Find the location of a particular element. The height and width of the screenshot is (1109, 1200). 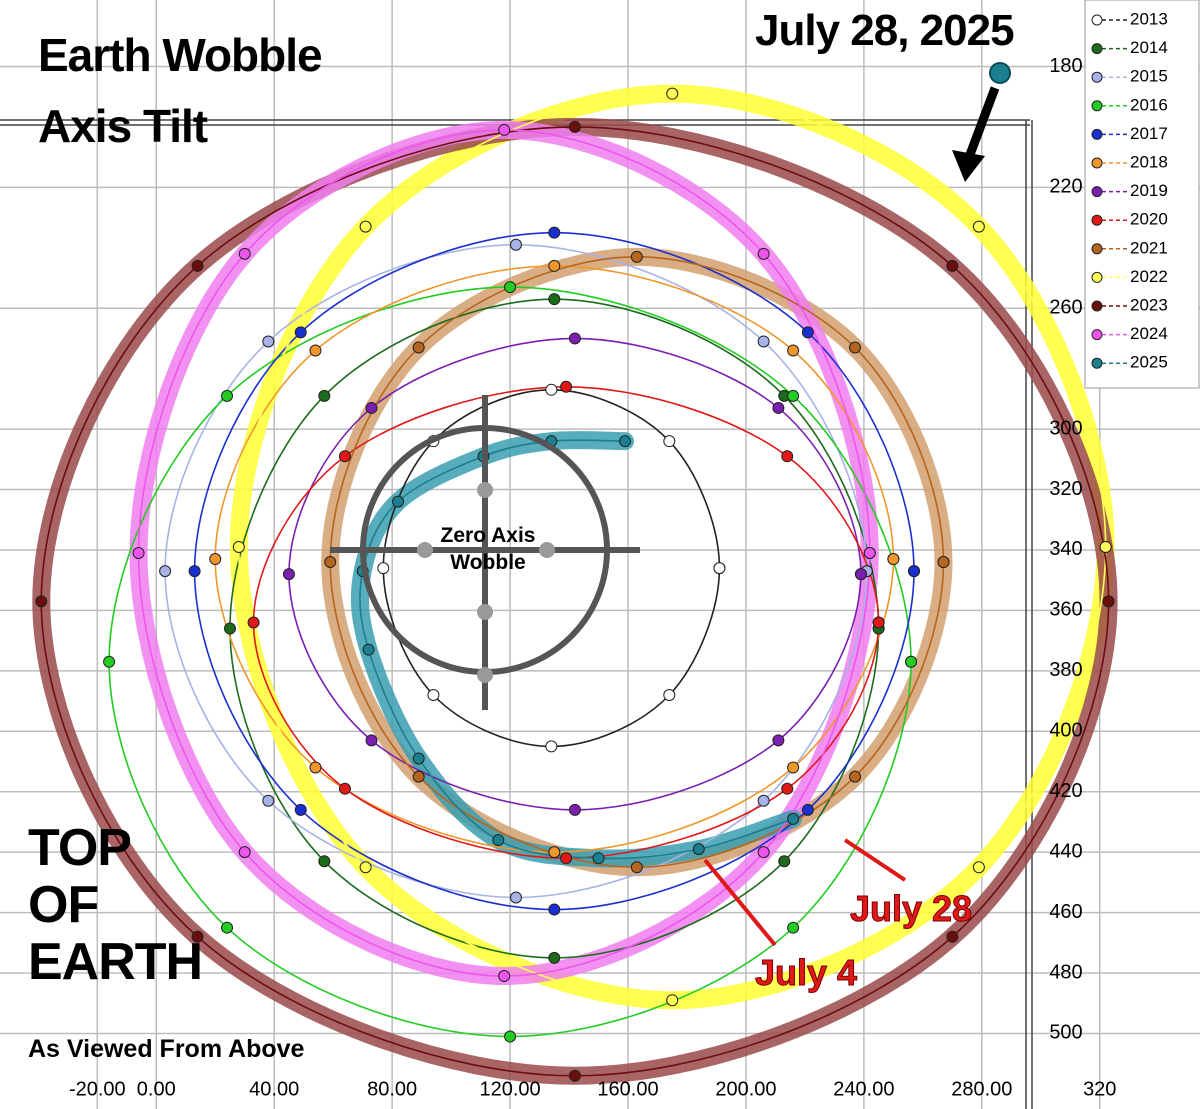

x-tick-label: 120.00 is located at coordinates (509, 1089).